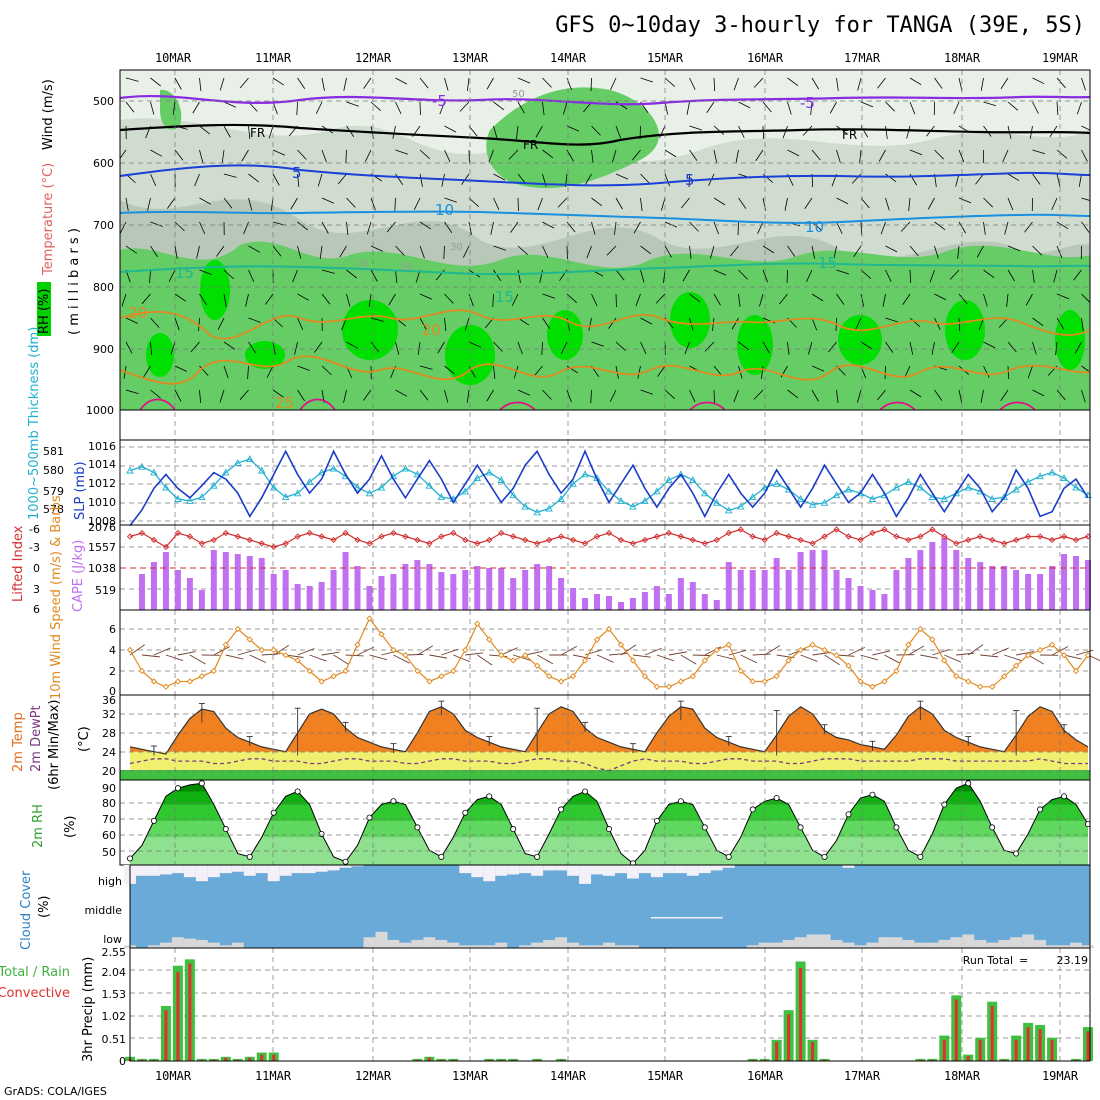 This screenshot has width=1100, height=1100. I want to click on date-label-top: 15MAR, so click(665, 58).